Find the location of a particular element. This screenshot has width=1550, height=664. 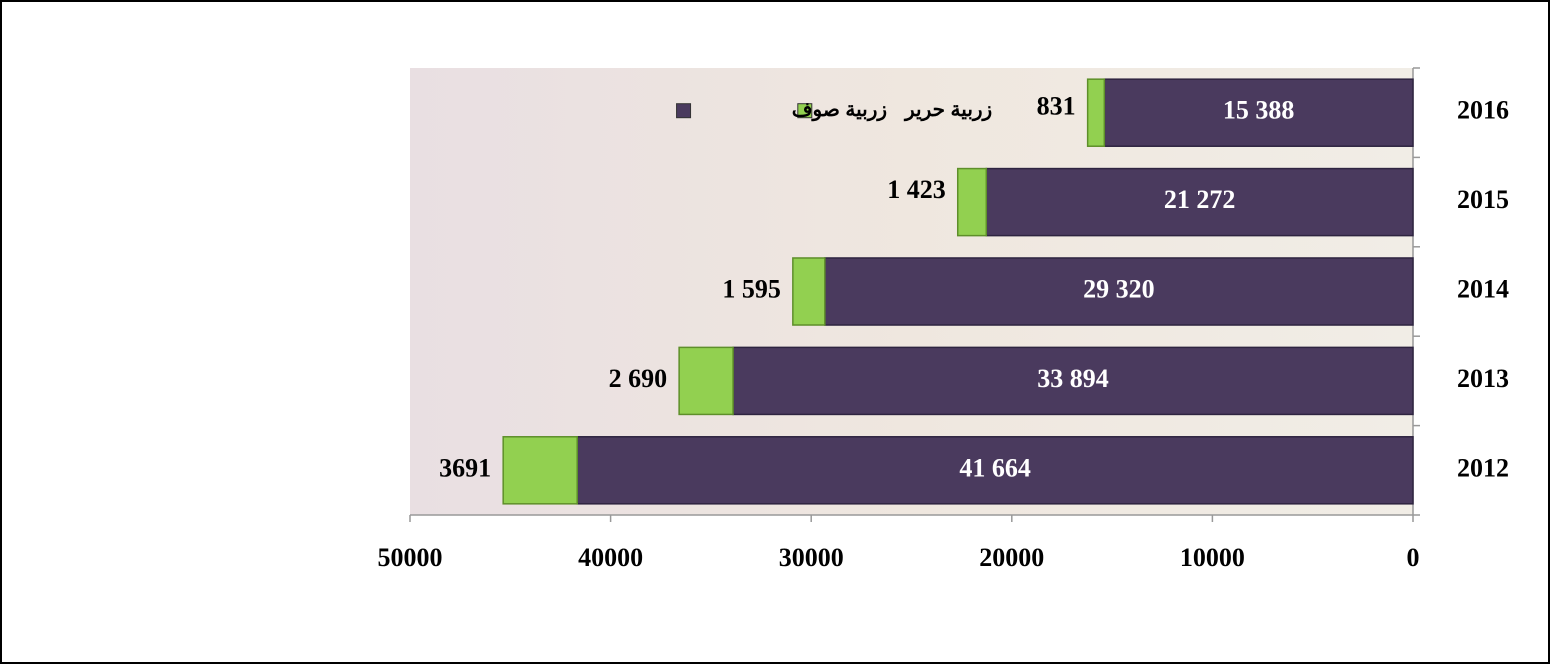

value-label: 41 664 is located at coordinates (995, 467).